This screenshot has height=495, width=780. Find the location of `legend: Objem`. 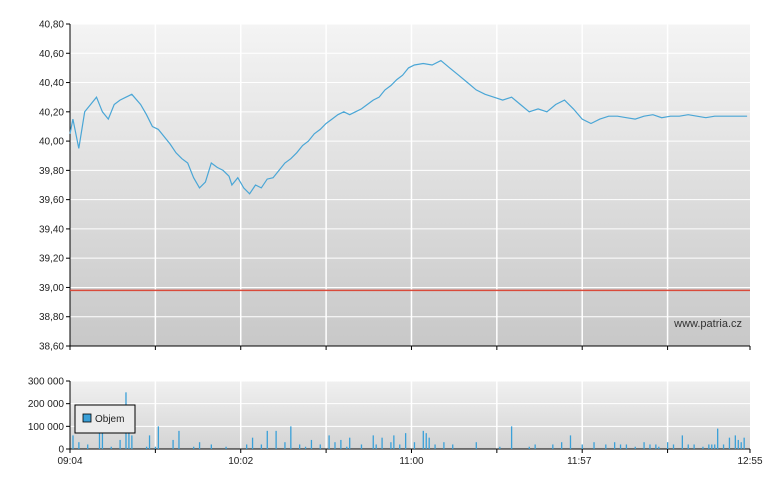

legend: Objem is located at coordinates (105, 419).